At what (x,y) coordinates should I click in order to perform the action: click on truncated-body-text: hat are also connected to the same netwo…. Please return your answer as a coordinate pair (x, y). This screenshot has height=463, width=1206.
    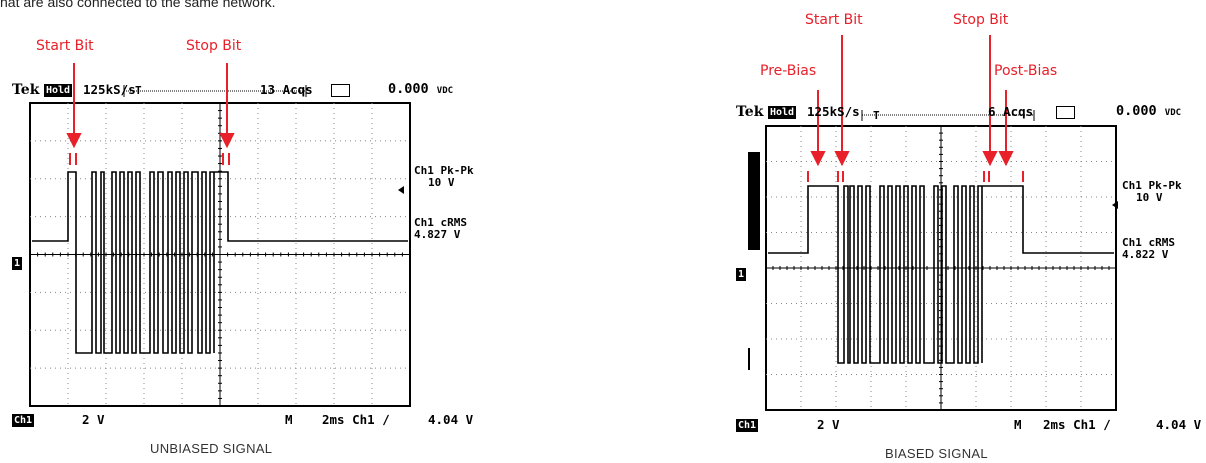
    Looking at the image, I should click on (138, 5).